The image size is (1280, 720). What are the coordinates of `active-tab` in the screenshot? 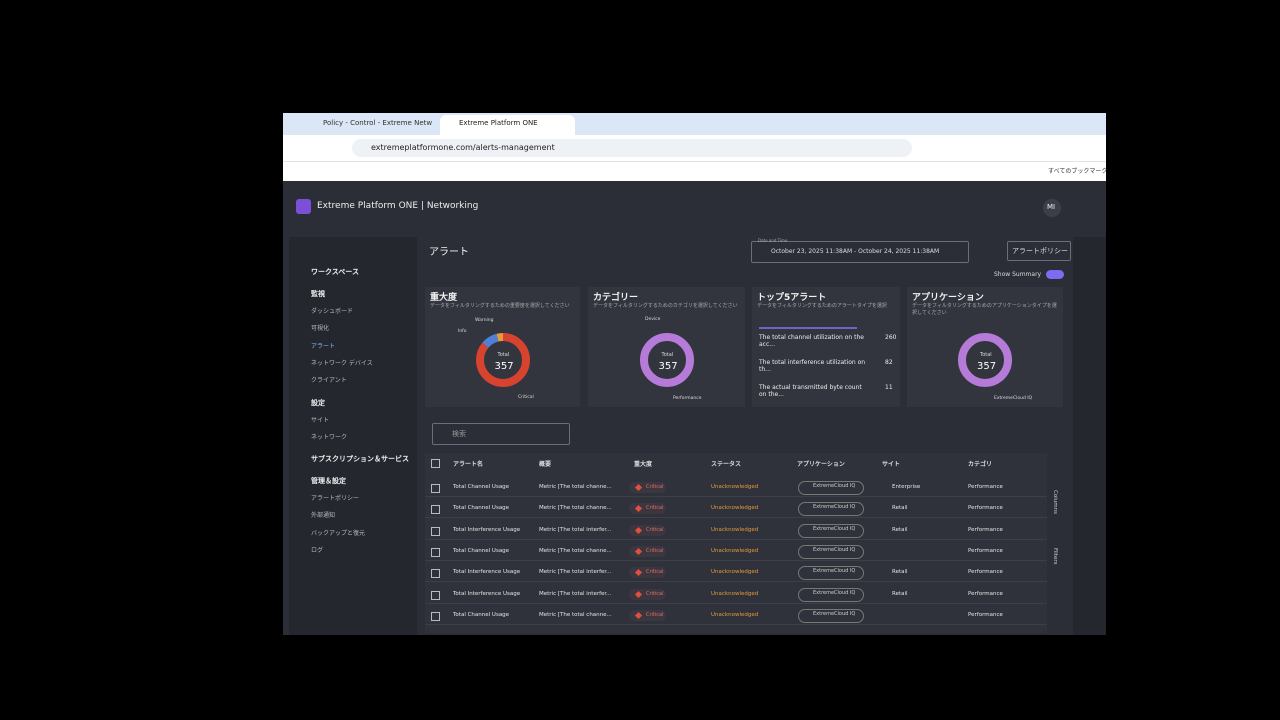 It's located at (507, 125).